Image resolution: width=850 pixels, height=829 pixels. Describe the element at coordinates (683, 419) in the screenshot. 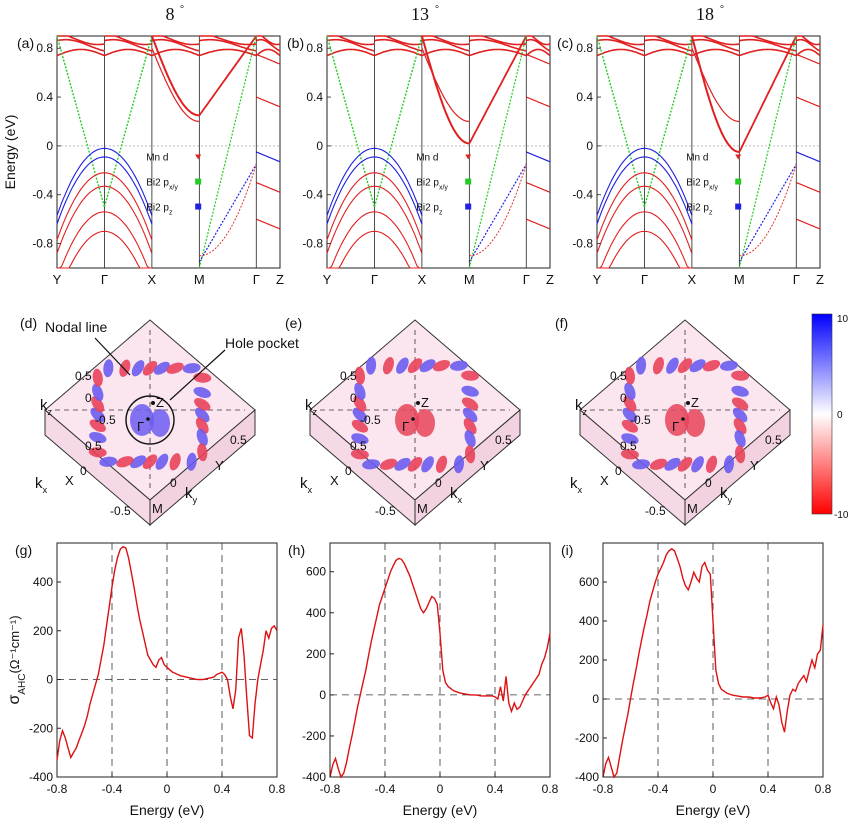

I see `gamma-point` at that location.